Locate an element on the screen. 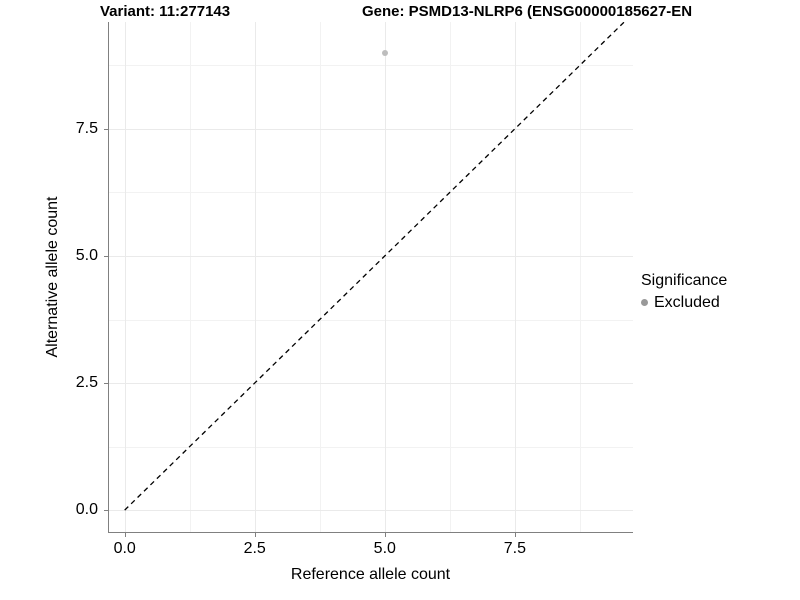 This screenshot has height=600, width=800. legend-marker-icon is located at coordinates (644, 302).